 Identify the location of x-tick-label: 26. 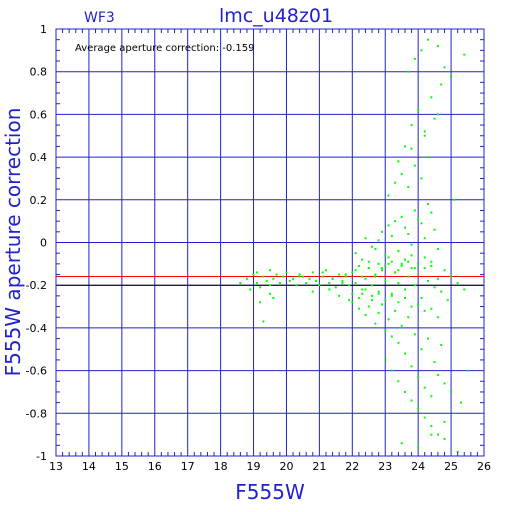
(484, 466).